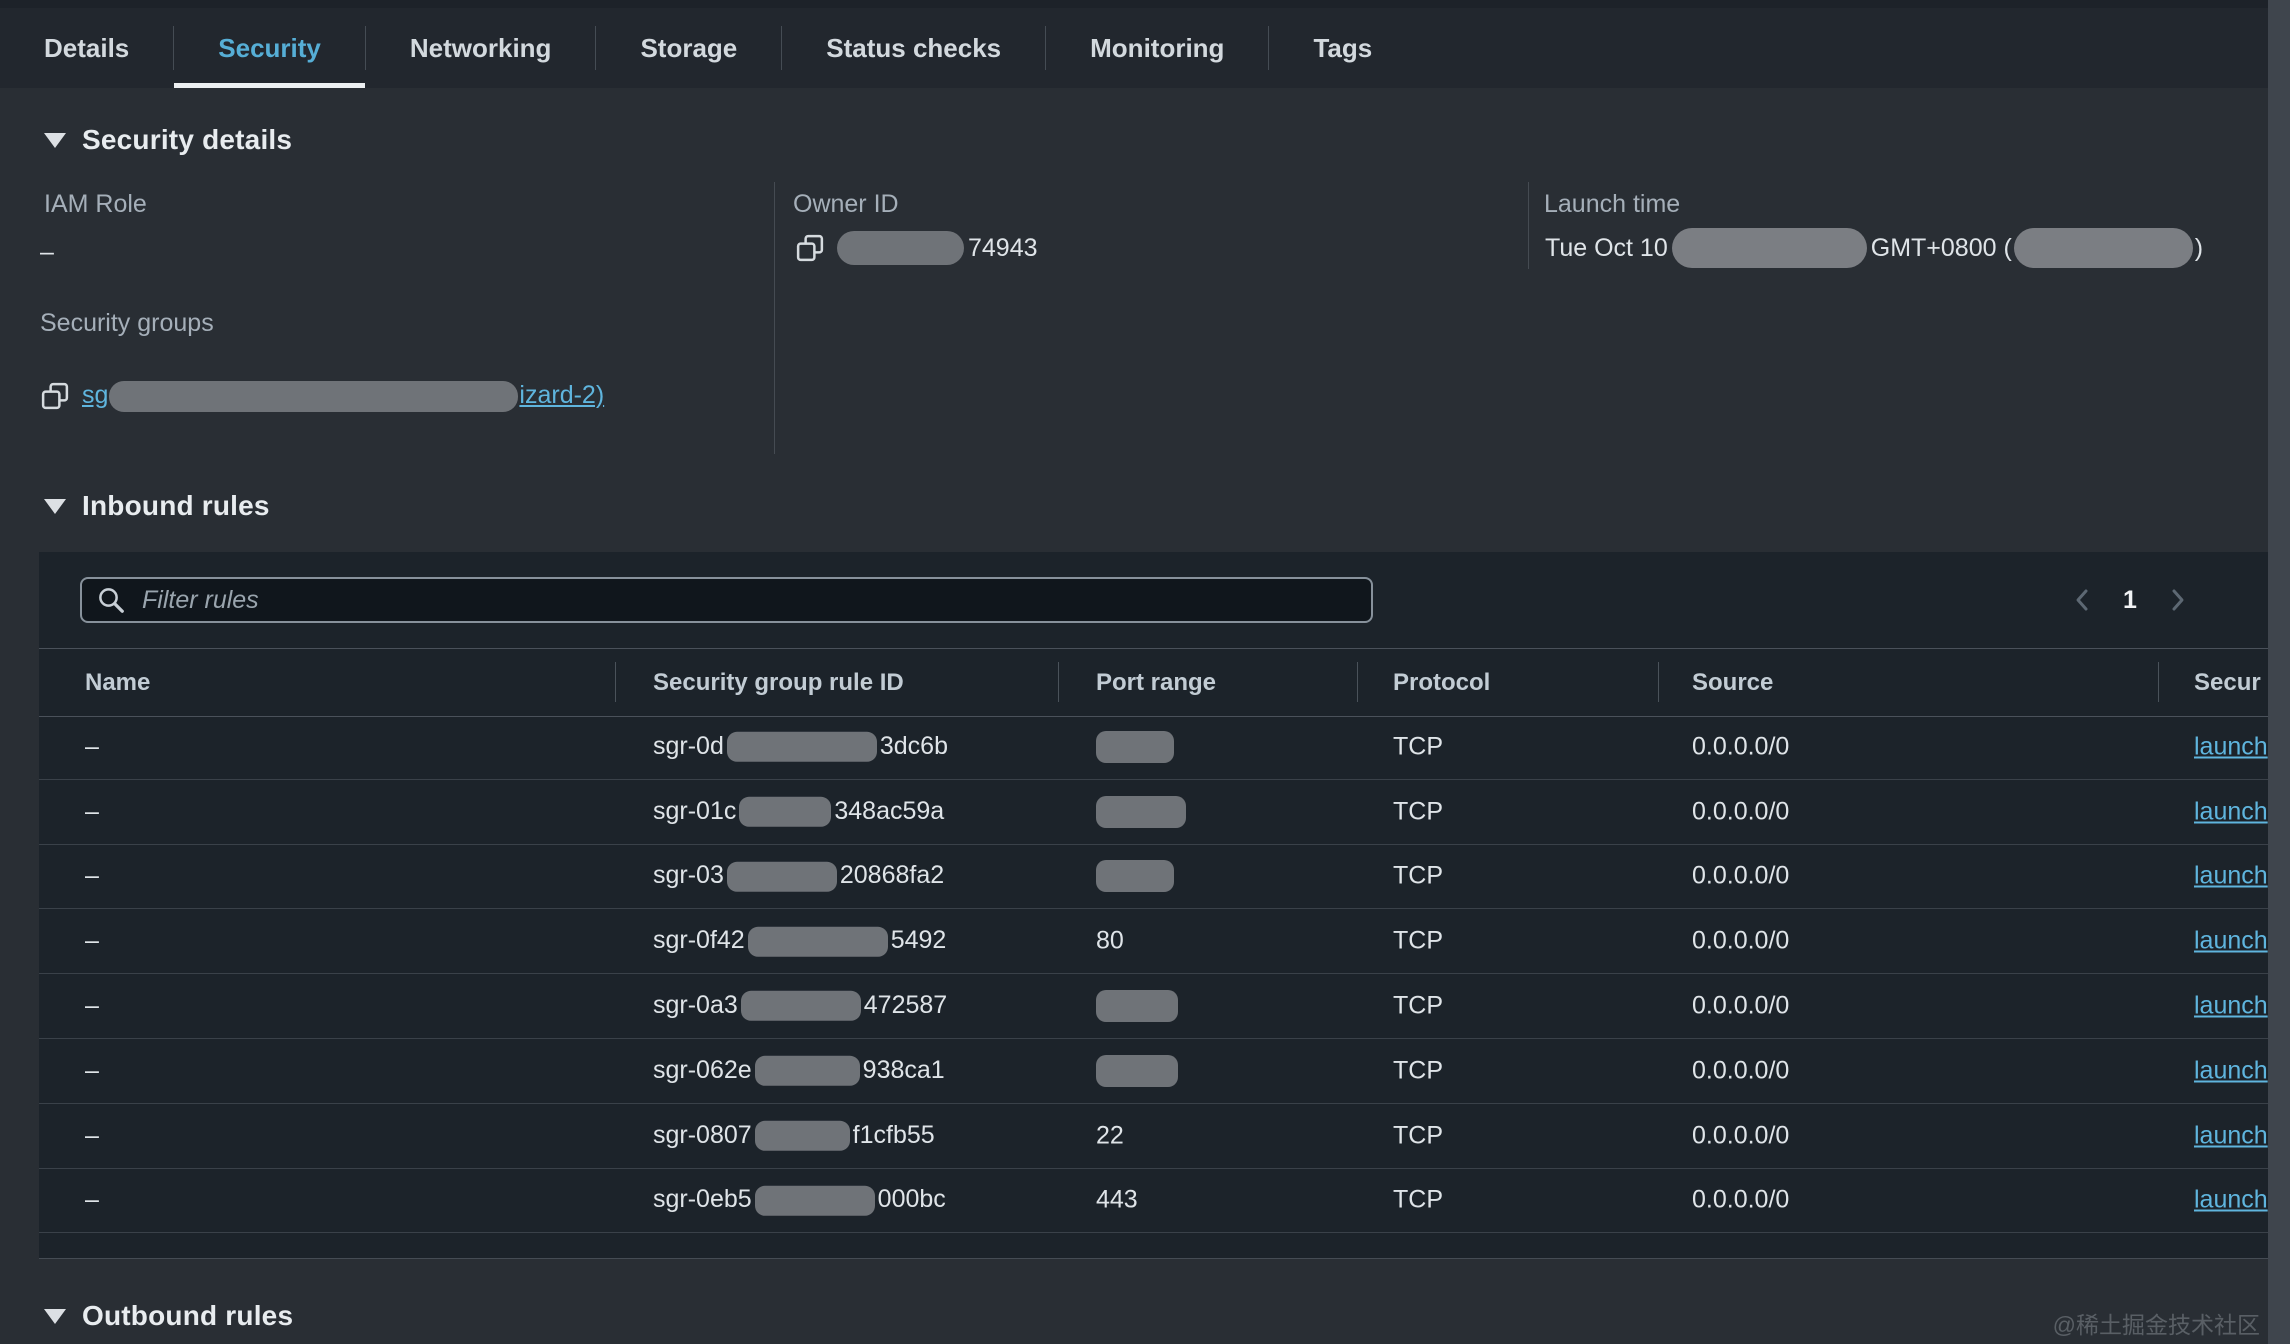 This screenshot has height=1344, width=2290. What do you see at coordinates (87, 47) in the screenshot?
I see `tab-details: Details` at bounding box center [87, 47].